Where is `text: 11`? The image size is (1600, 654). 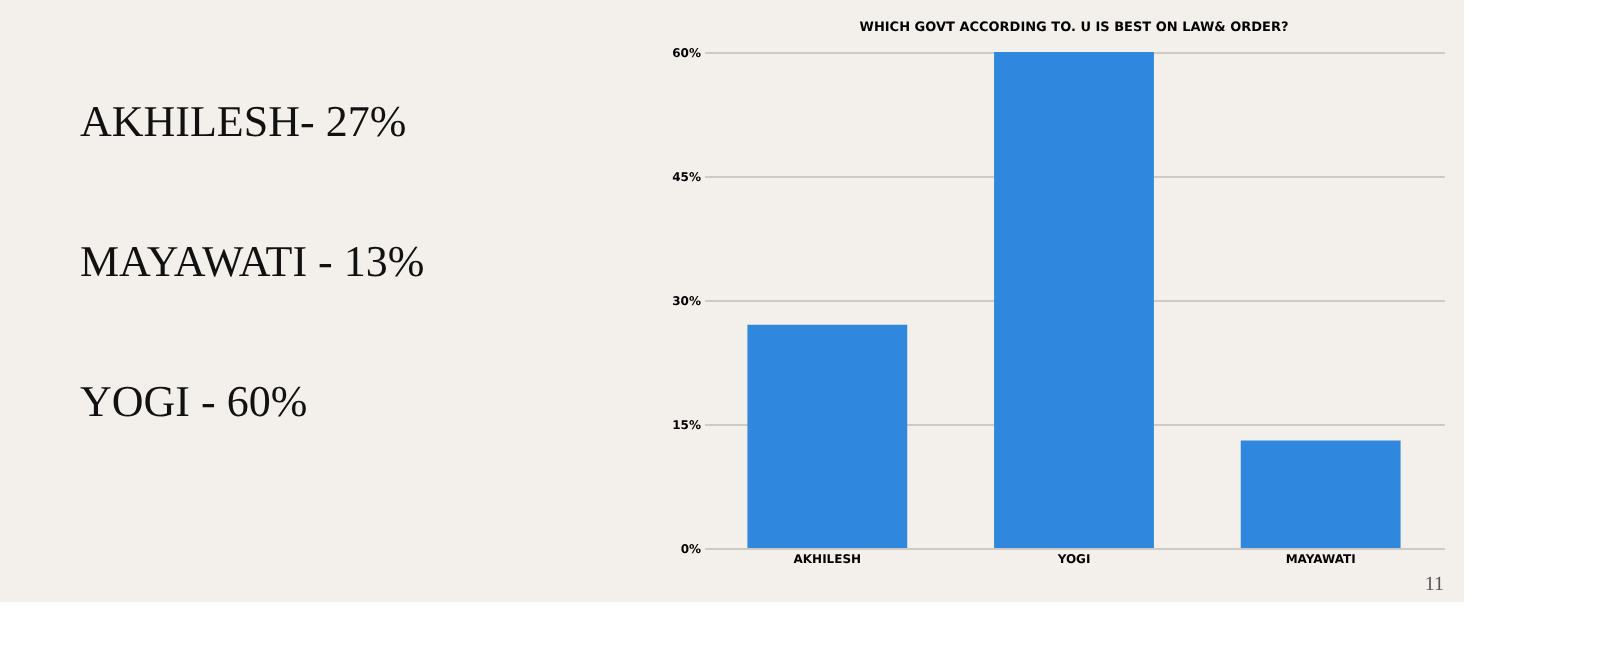
text: 11 is located at coordinates (1434, 585).